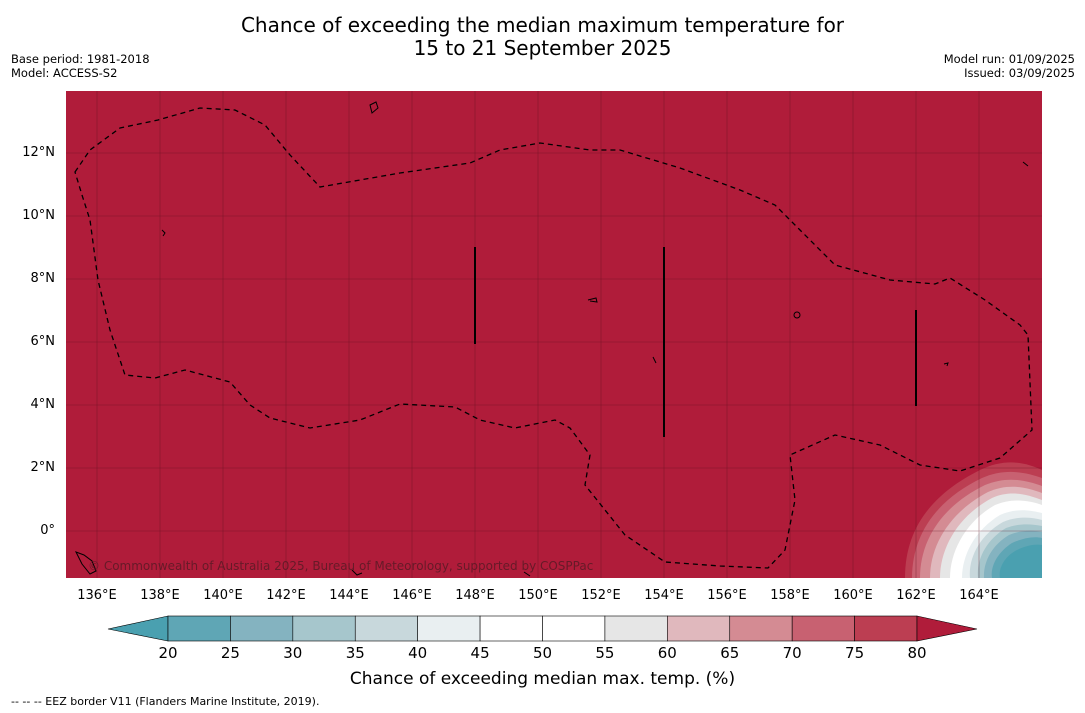  What do you see at coordinates (605, 653) in the screenshot?
I see `colorbar-tick-label: 55` at bounding box center [605, 653].